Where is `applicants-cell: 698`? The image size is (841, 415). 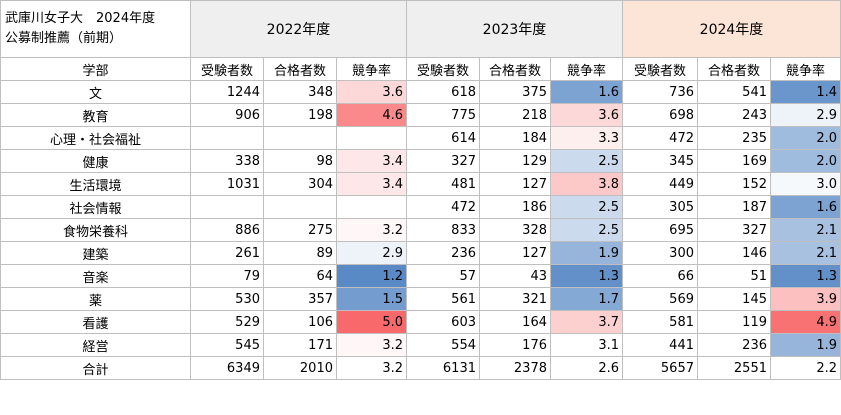 applicants-cell: 698 is located at coordinates (660, 115).